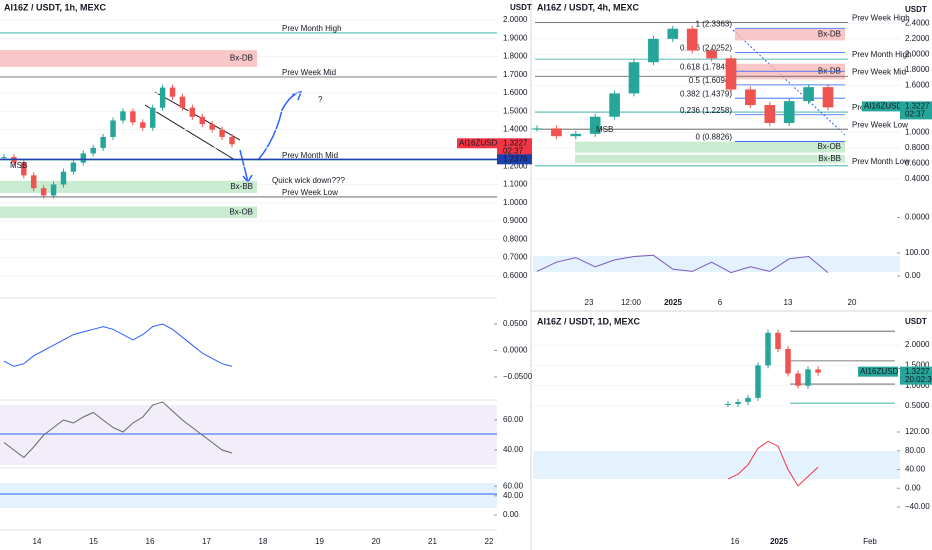  Describe the element at coordinates (263, 541) in the screenshot. I see `time-label: 18` at that location.